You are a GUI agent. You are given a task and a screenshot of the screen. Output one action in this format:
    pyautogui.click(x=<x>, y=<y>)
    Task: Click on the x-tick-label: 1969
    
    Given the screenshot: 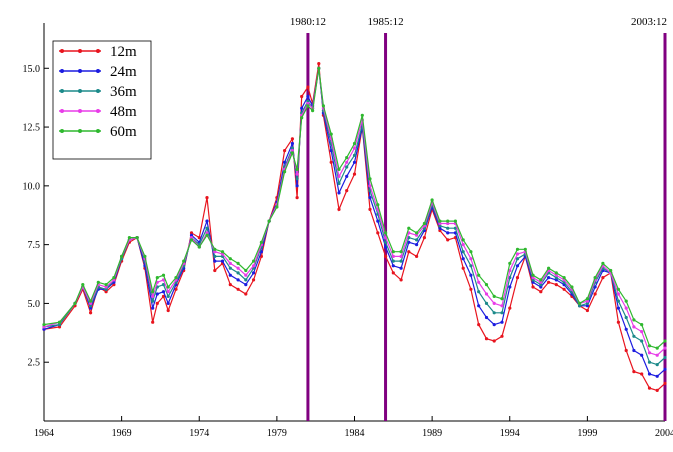 What is the action you would take?
    pyautogui.click(x=122, y=433)
    